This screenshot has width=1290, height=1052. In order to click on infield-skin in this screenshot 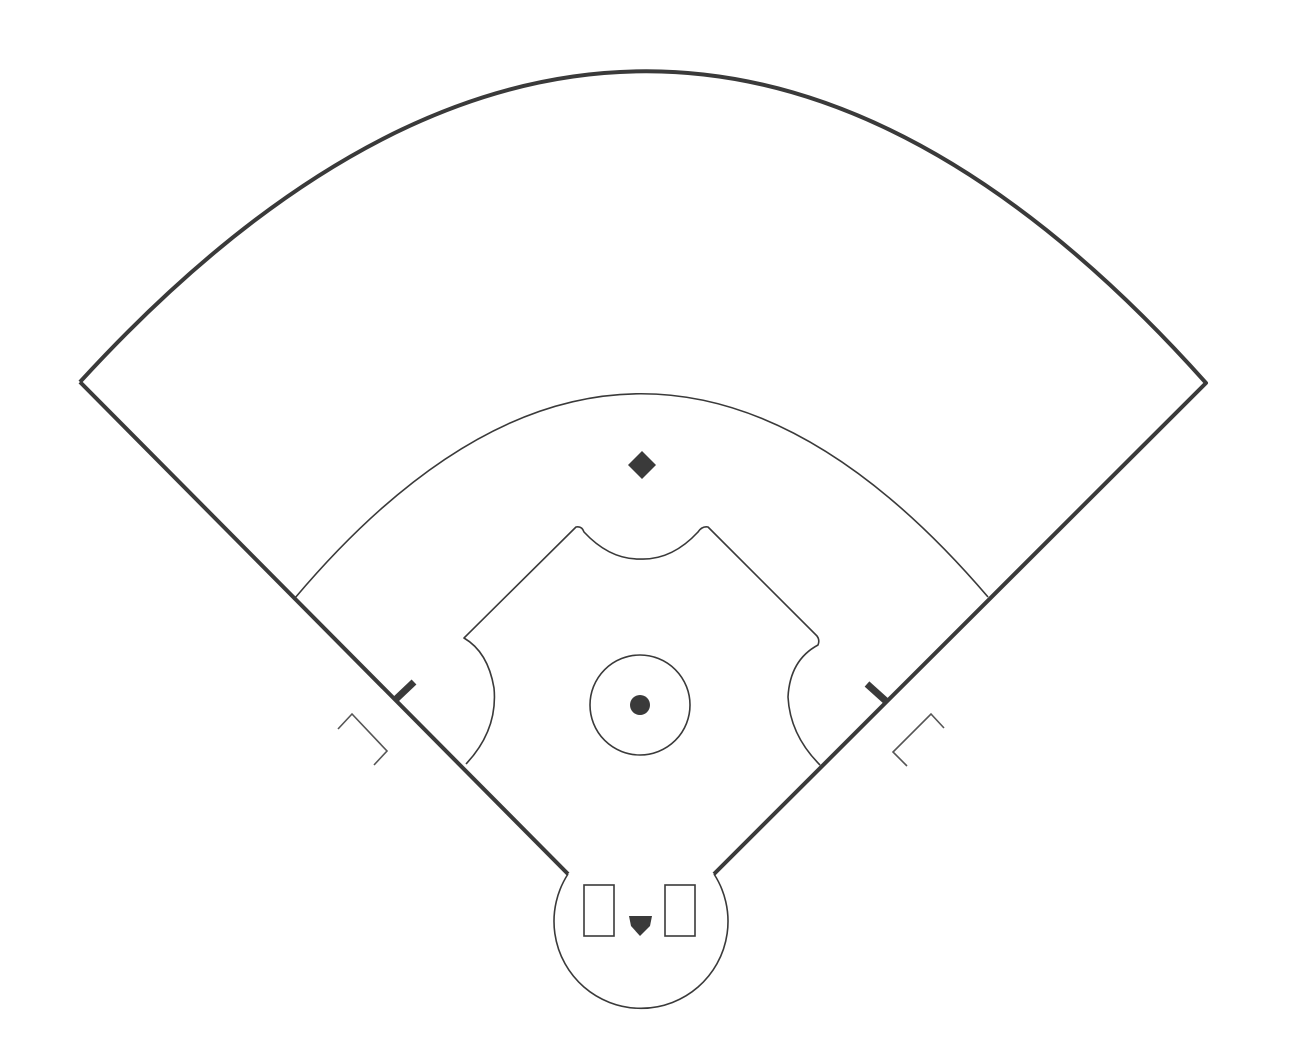, I will do `click(642, 646)`.